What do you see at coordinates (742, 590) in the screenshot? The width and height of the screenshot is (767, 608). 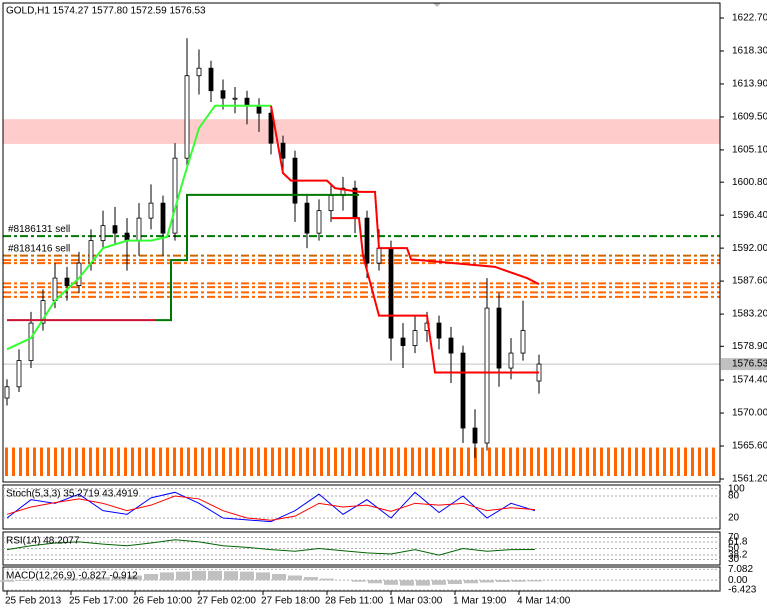 I see `sub-tick-label: -6.423` at bounding box center [742, 590].